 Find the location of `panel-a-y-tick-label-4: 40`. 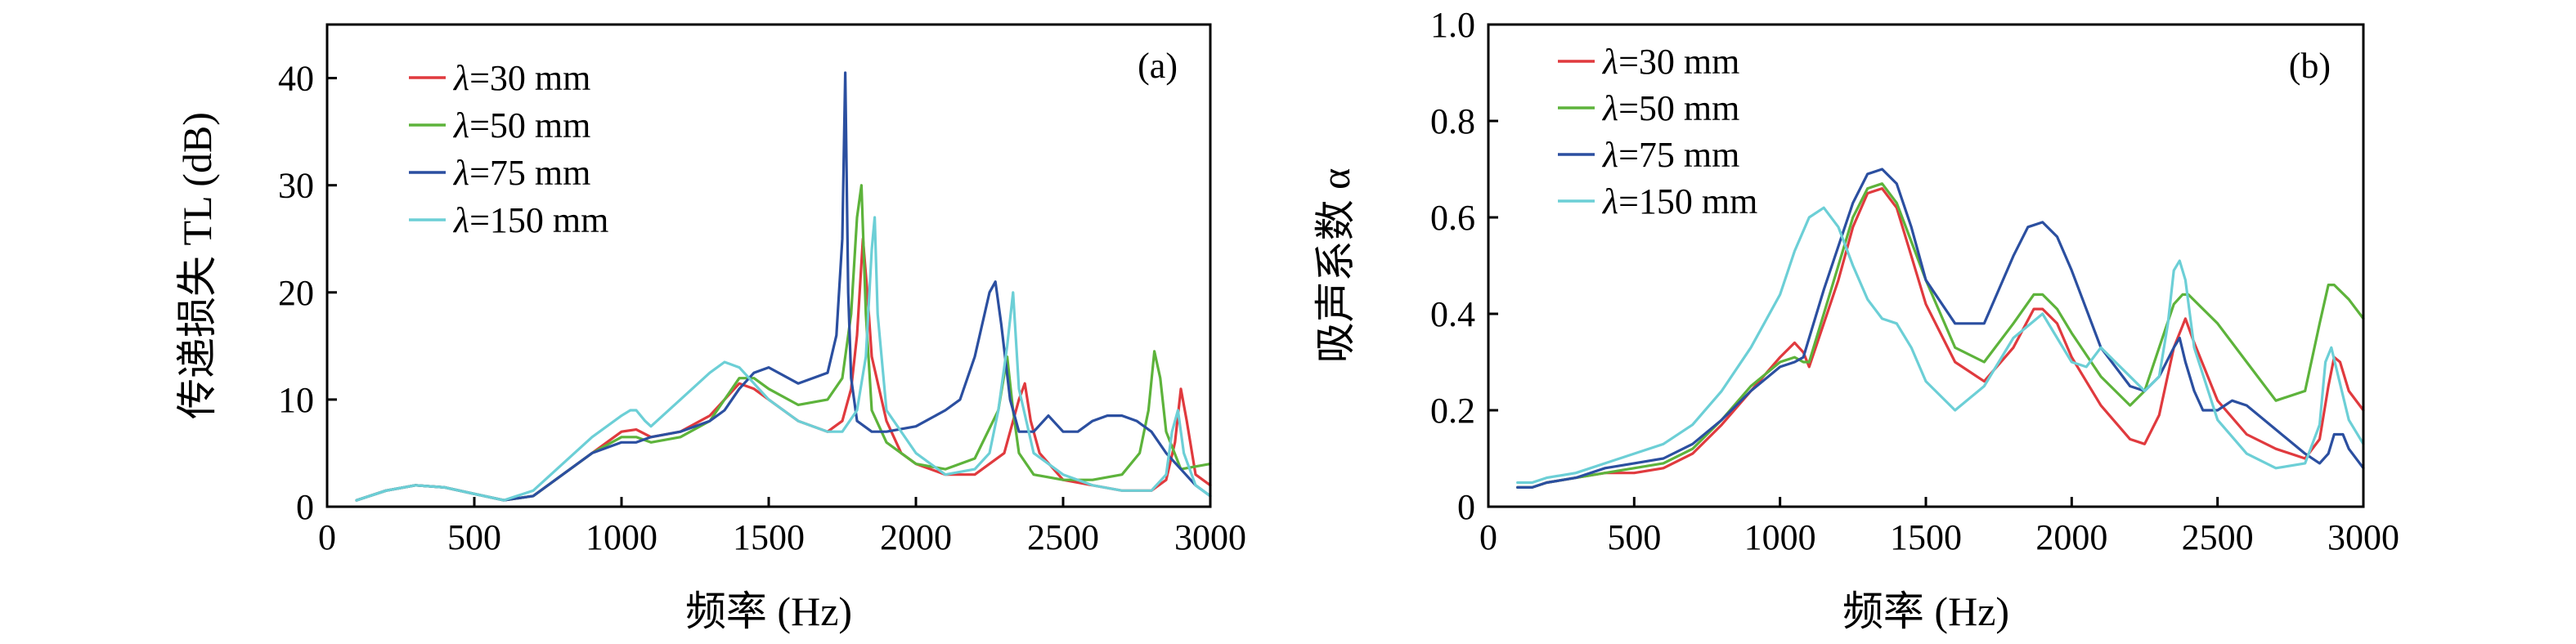

panel-a-y-tick-label-4: 40 is located at coordinates (296, 79).